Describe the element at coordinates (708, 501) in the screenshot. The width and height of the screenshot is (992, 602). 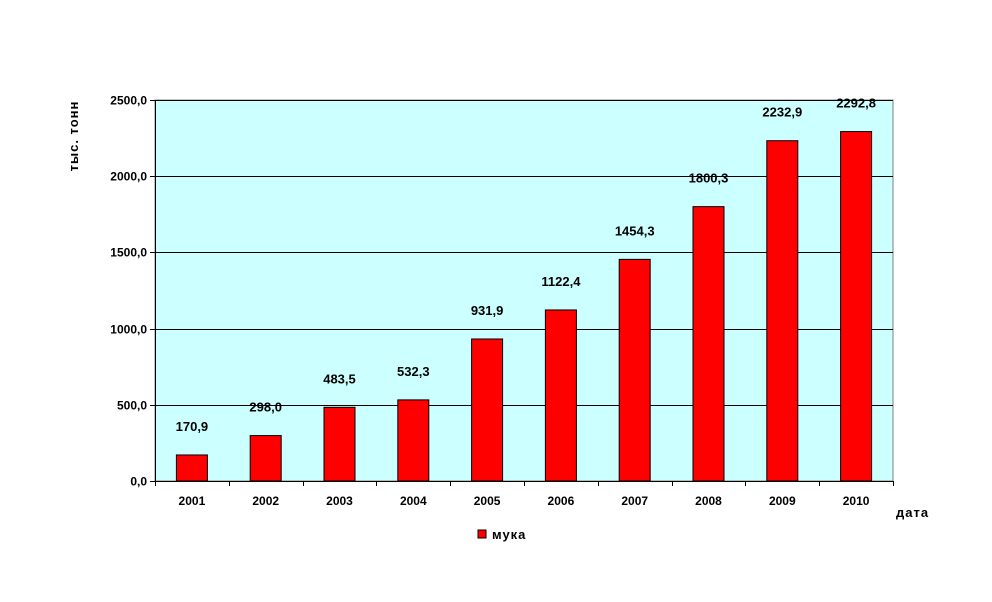
I see `x-tick-label: 2008` at that location.